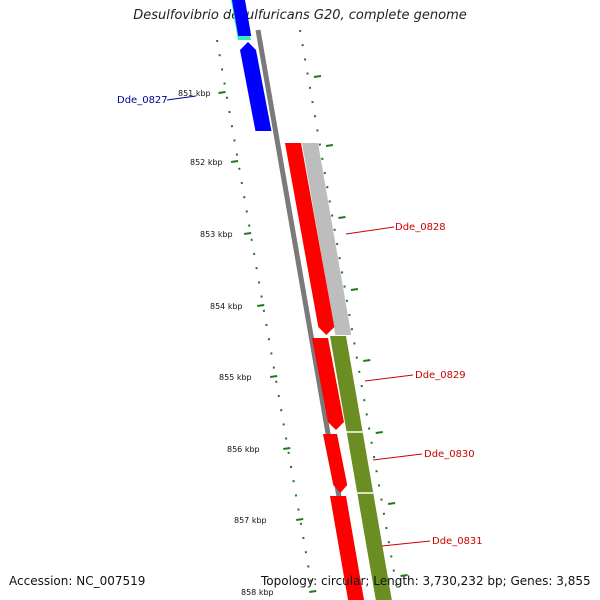 This screenshot has width=600, height=600. I want to click on tick-label: 856 kbp, so click(243, 449).